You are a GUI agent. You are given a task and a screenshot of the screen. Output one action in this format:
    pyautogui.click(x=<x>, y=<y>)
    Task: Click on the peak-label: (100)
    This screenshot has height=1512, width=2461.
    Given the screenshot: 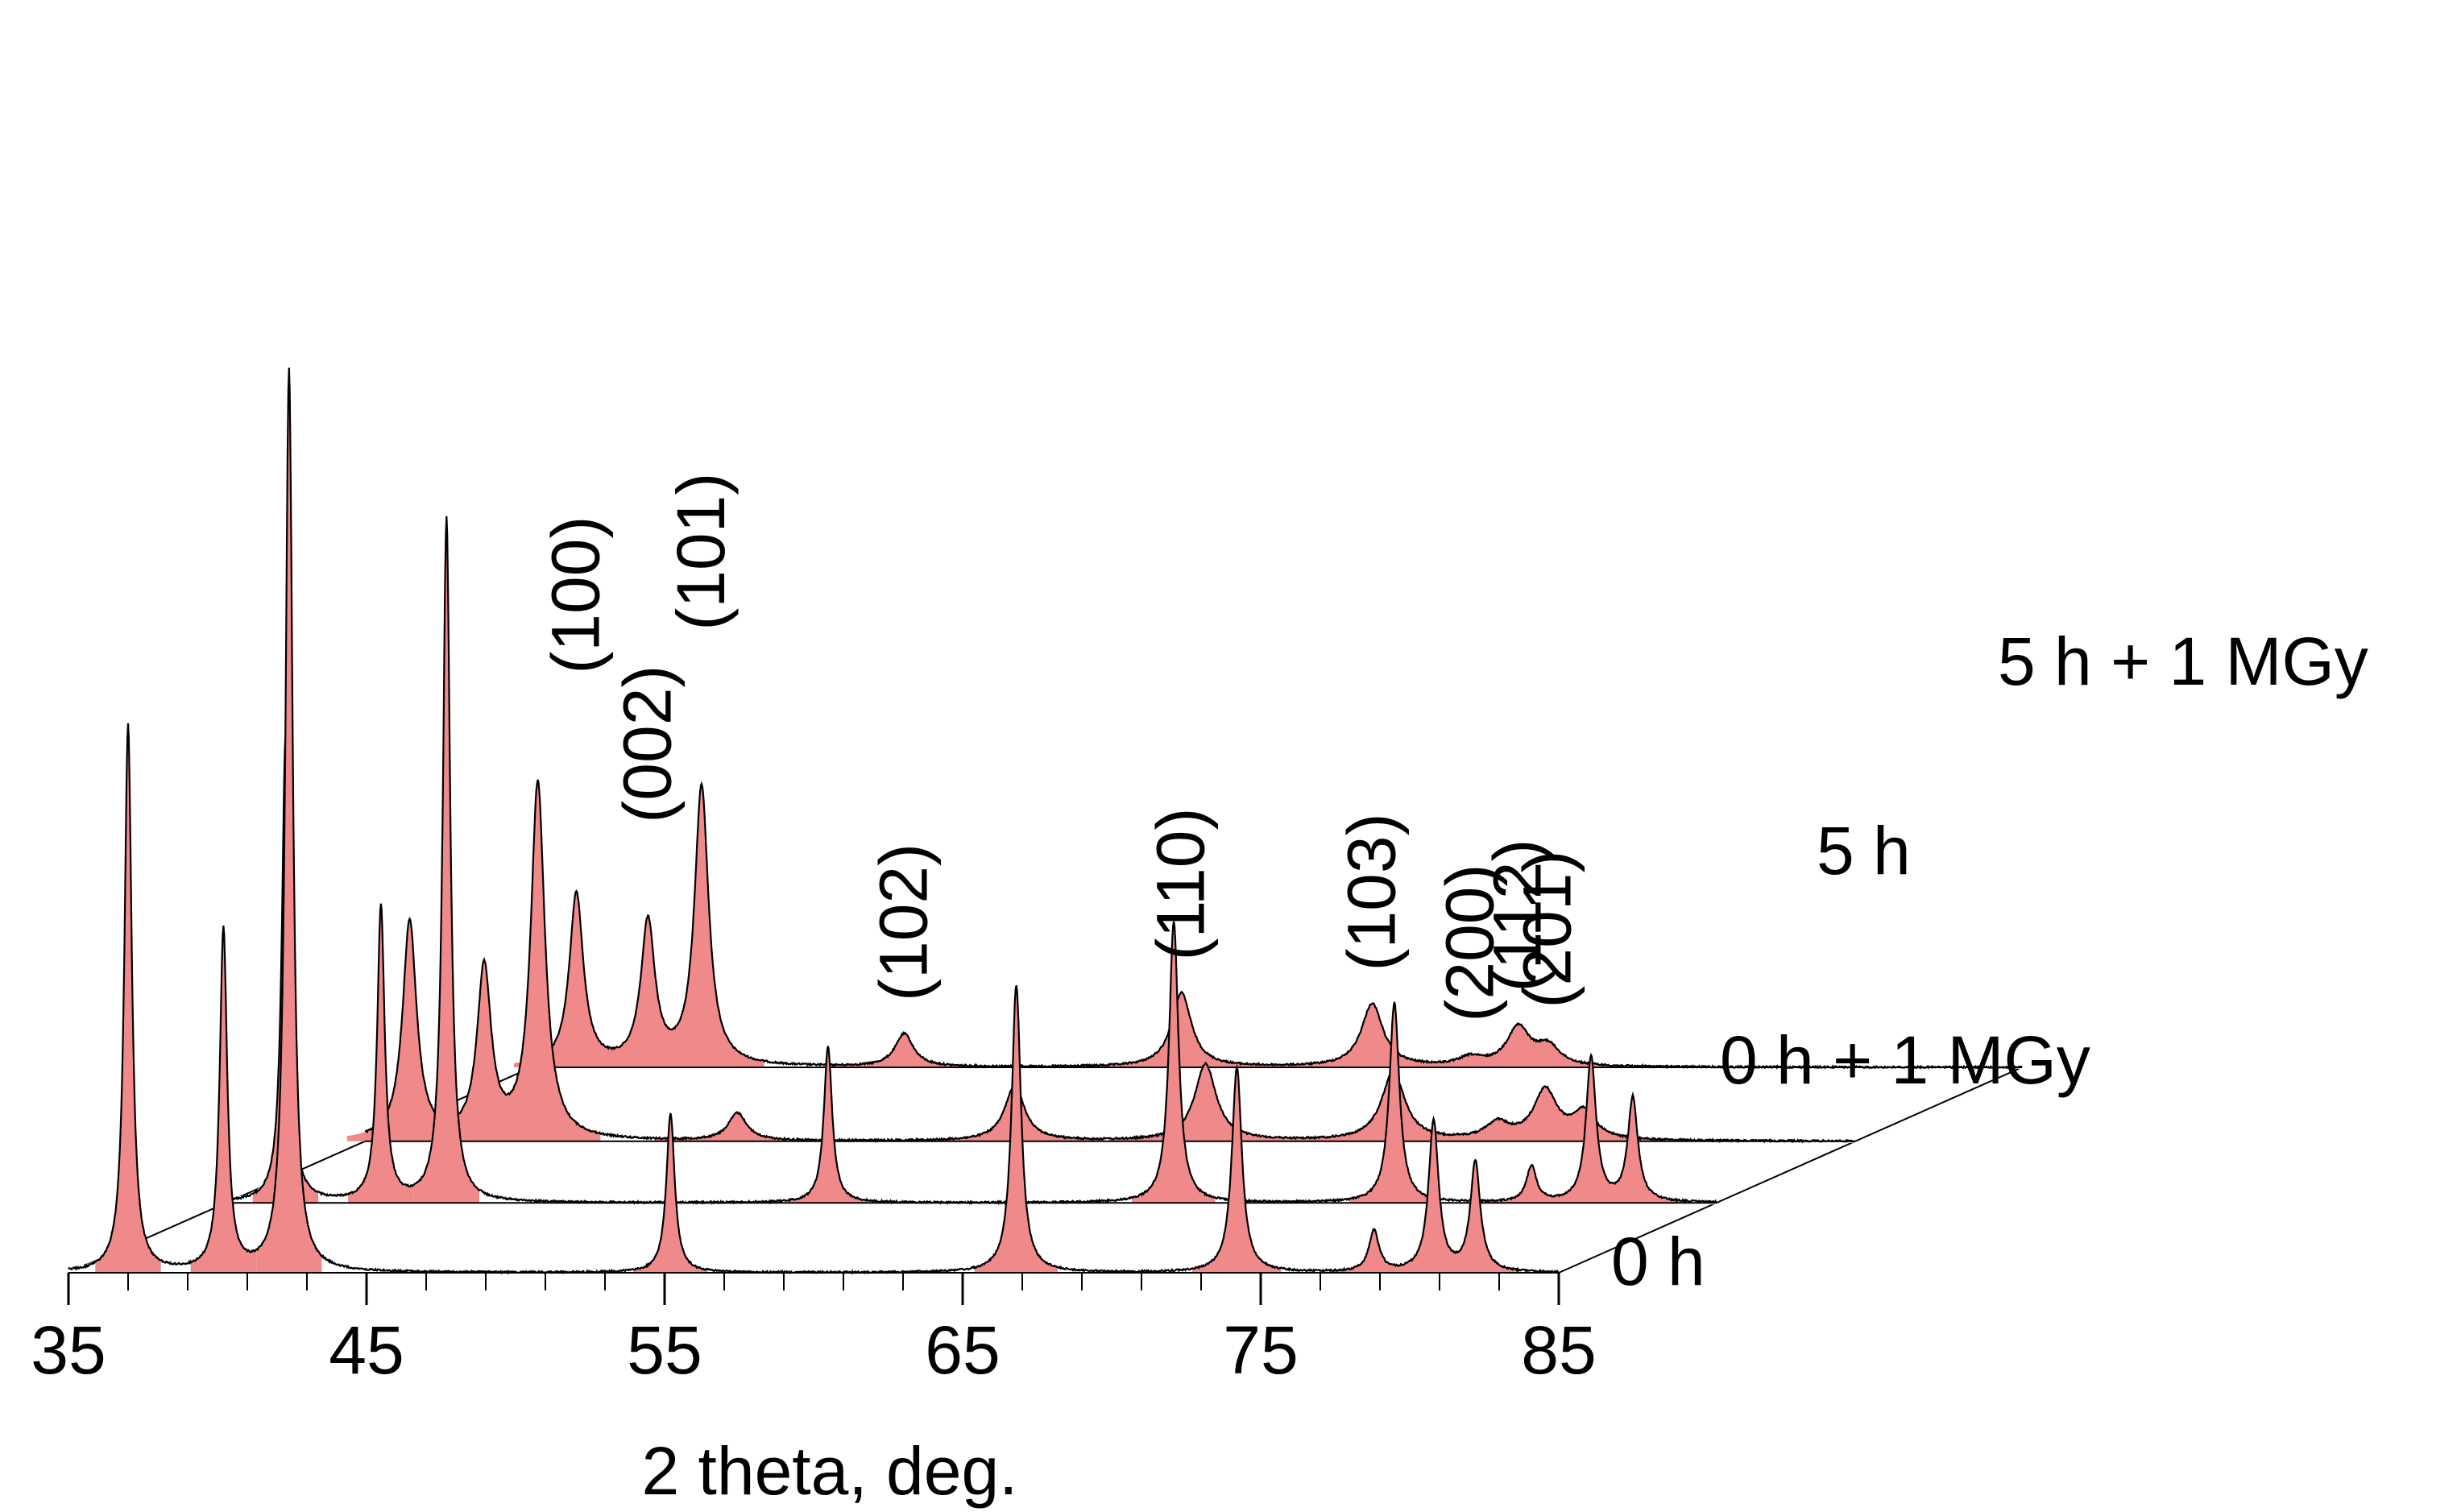 What is the action you would take?
    pyautogui.click(x=576, y=595)
    